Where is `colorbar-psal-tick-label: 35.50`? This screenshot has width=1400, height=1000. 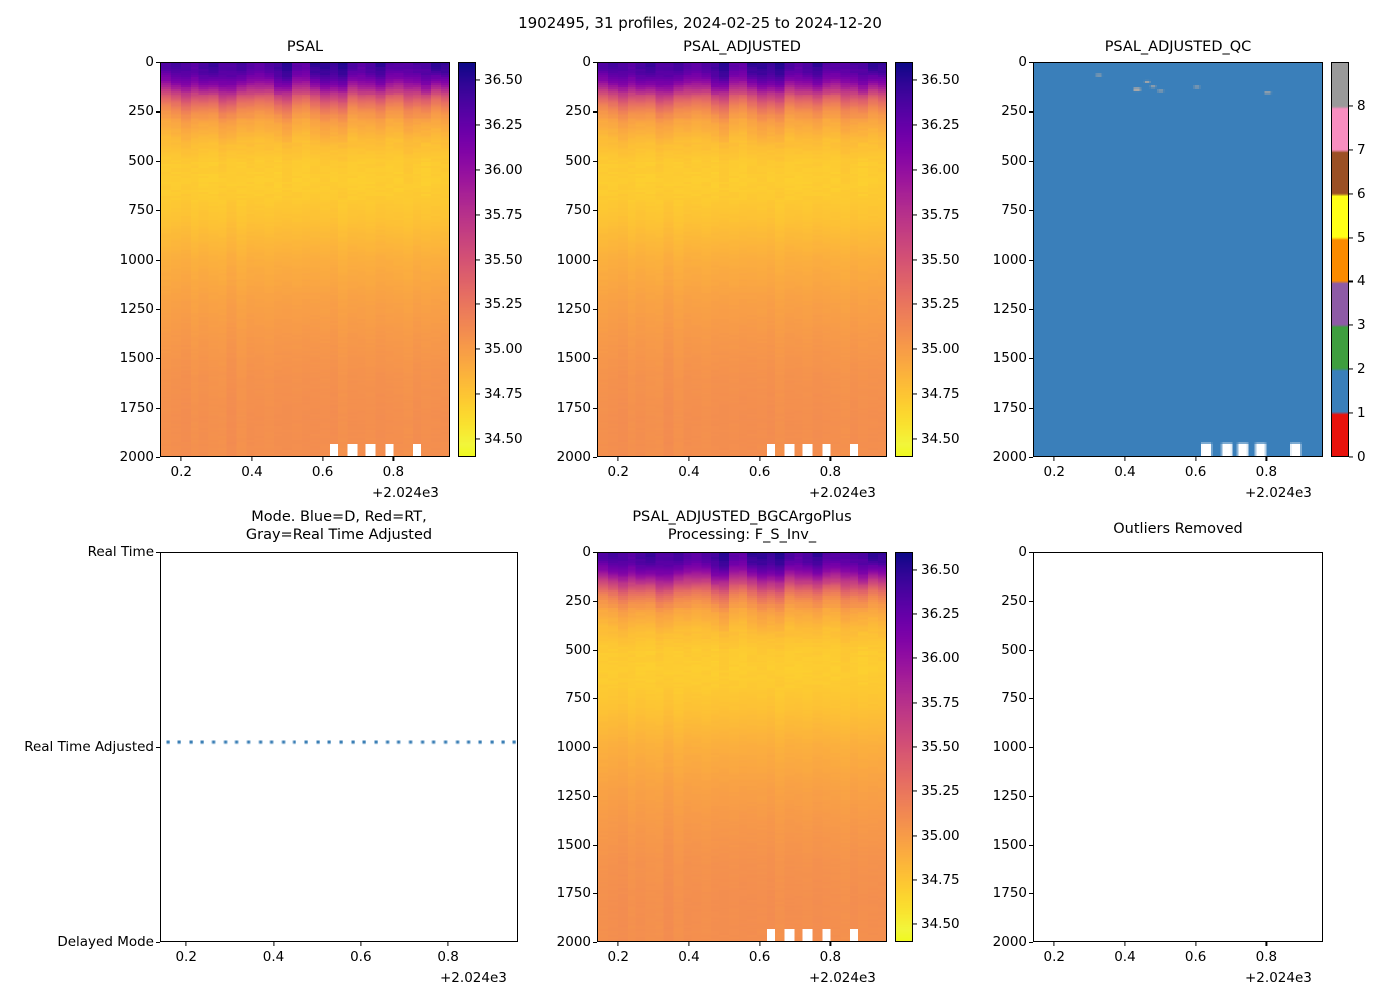 colorbar-psal-tick-label: 35.50 is located at coordinates (503, 259).